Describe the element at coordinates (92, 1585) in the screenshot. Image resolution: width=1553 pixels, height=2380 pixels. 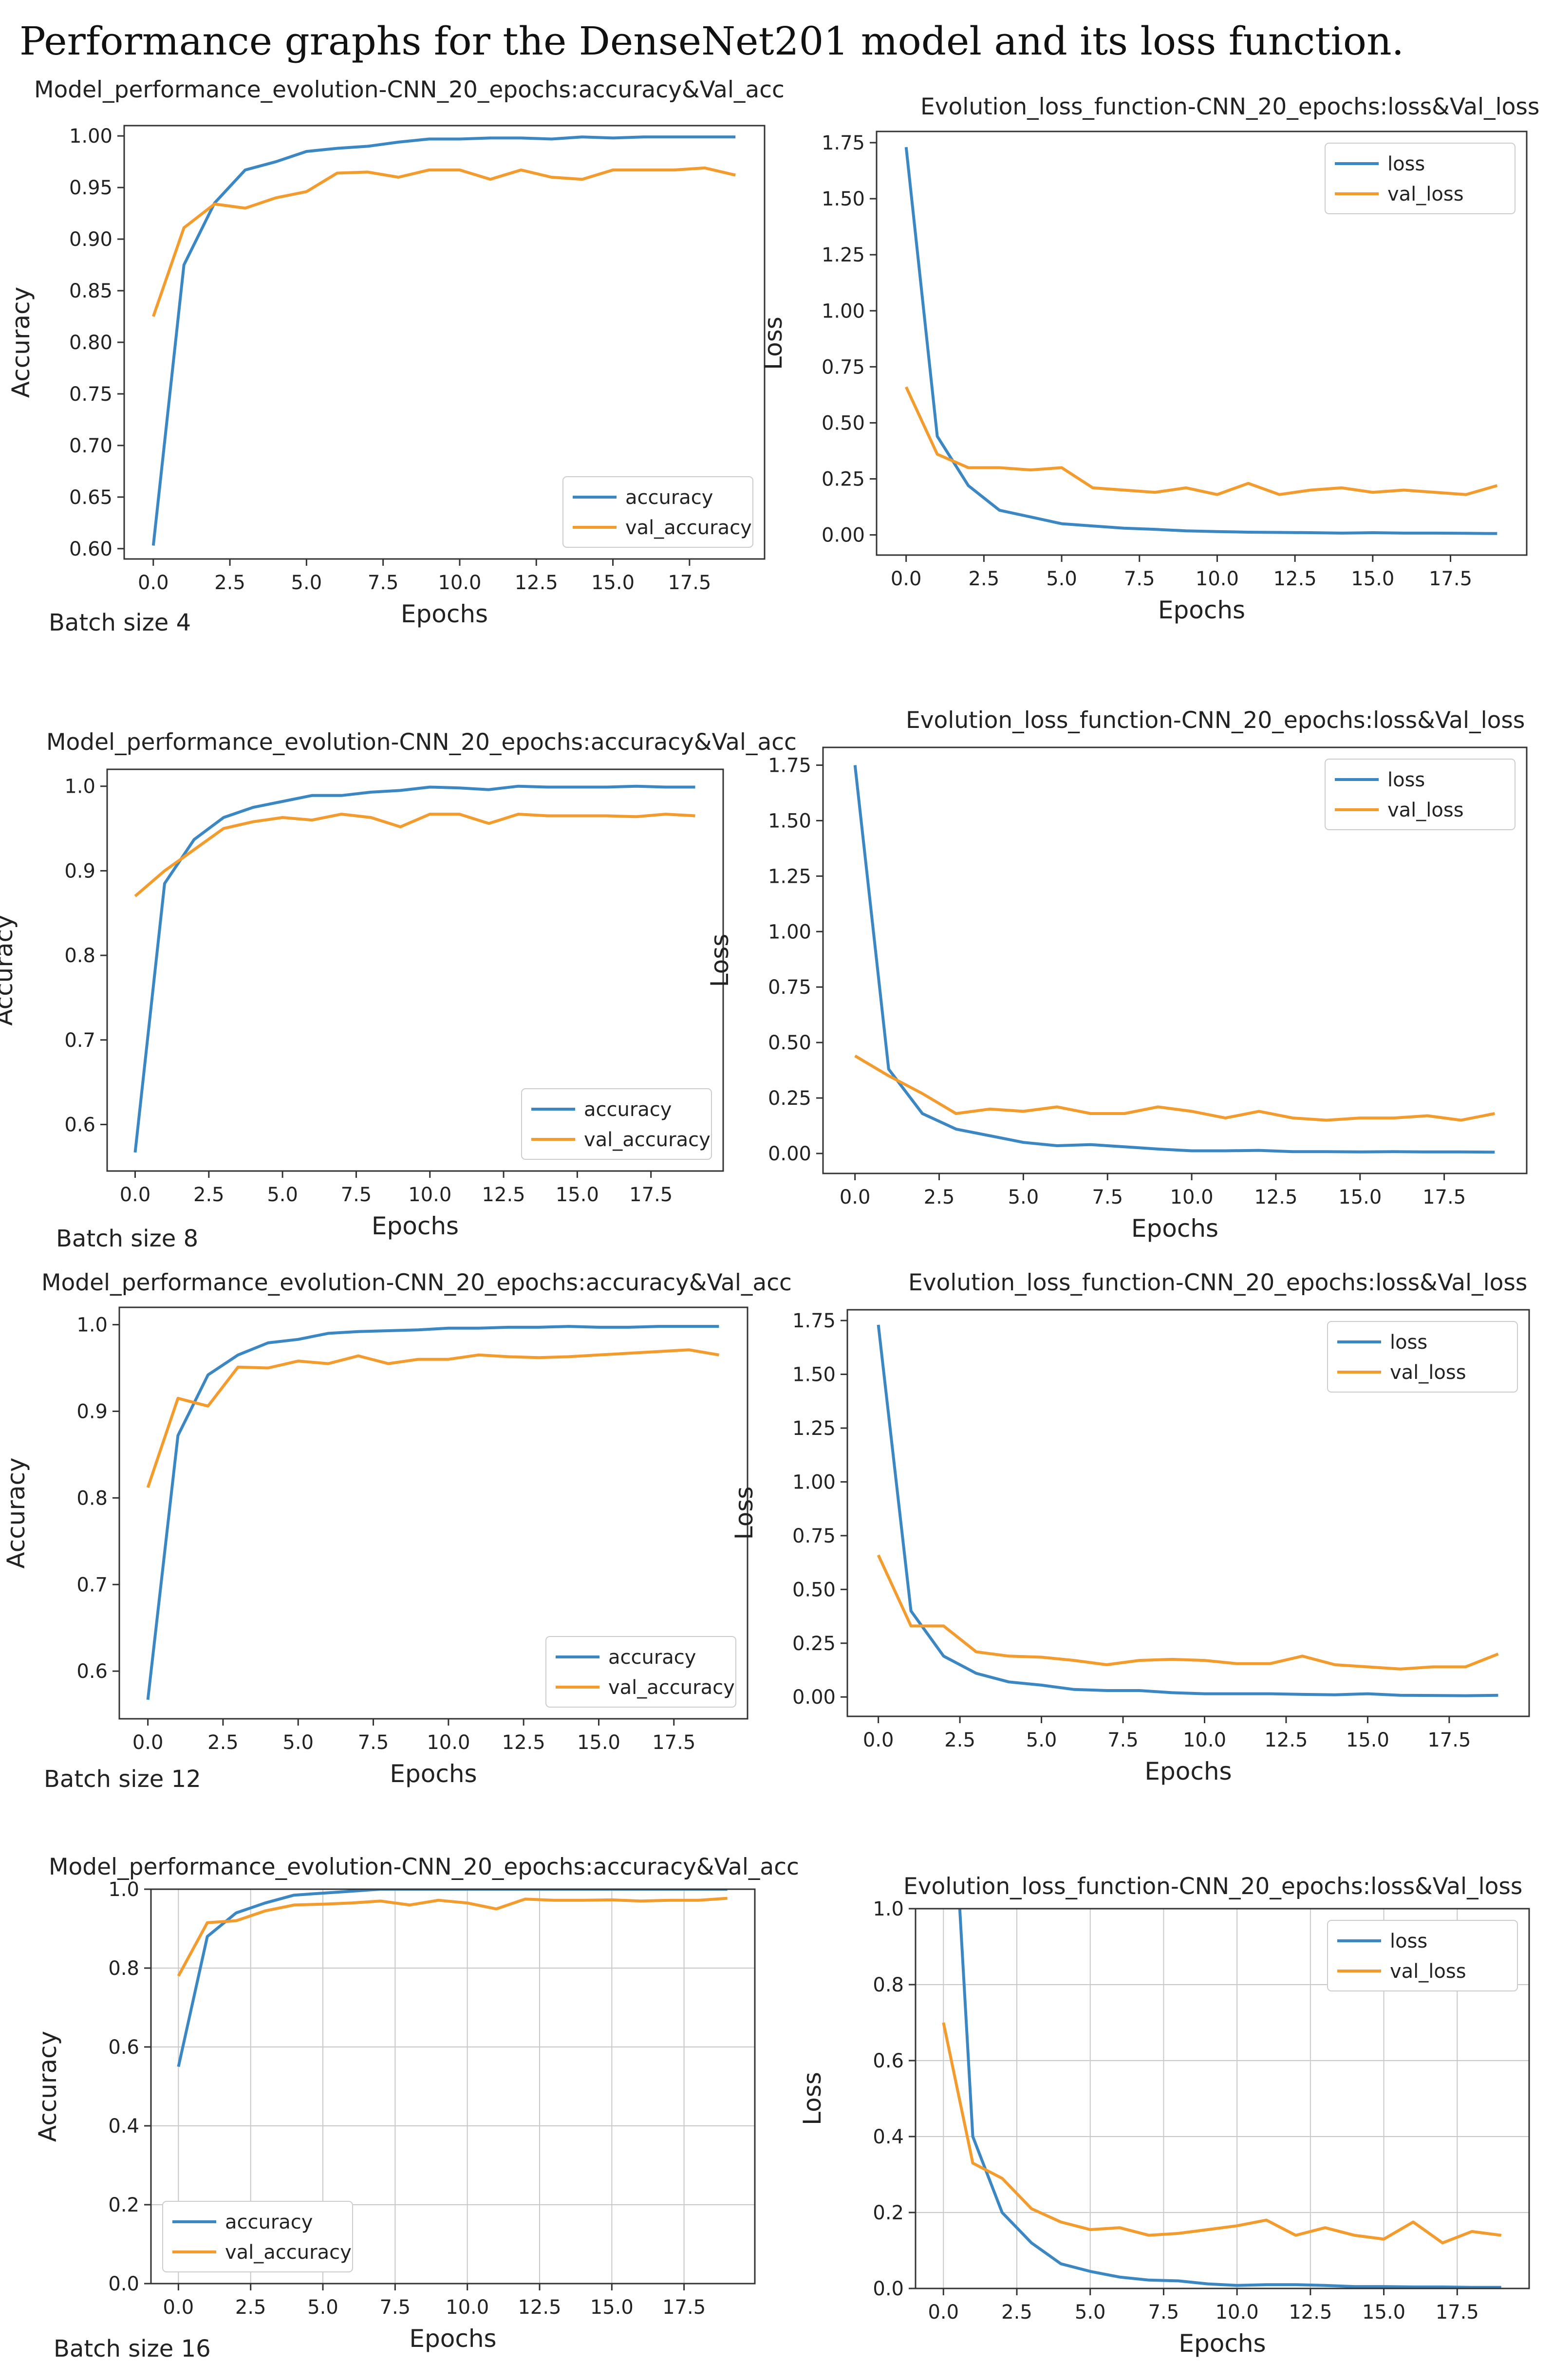
I see `y-tick-label: 0.7` at that location.